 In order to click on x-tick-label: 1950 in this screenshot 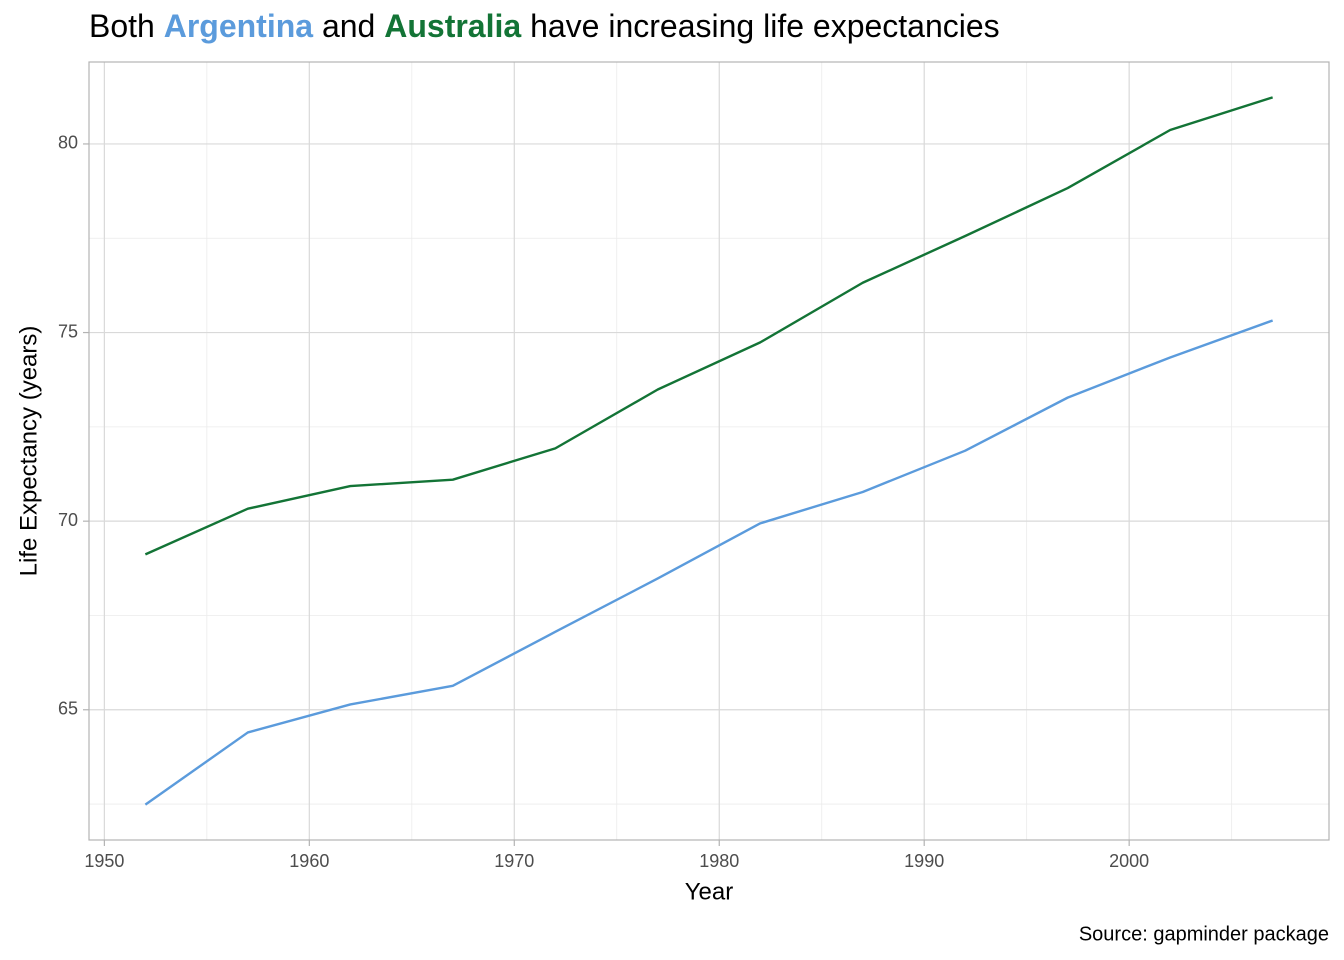, I will do `click(104, 861)`.